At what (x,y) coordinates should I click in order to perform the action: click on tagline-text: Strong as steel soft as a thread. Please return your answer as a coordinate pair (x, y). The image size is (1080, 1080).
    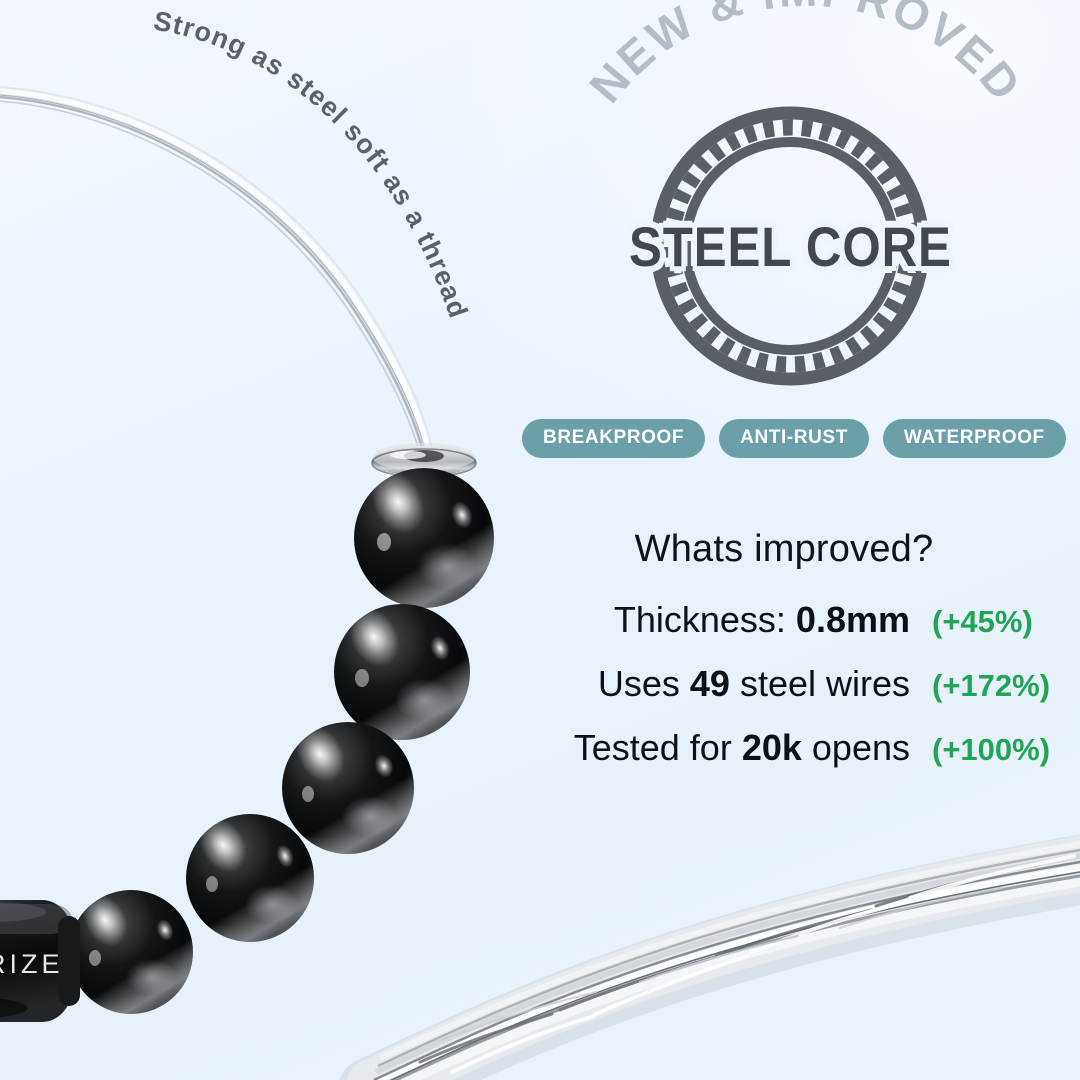
    Looking at the image, I should click on (312, 164).